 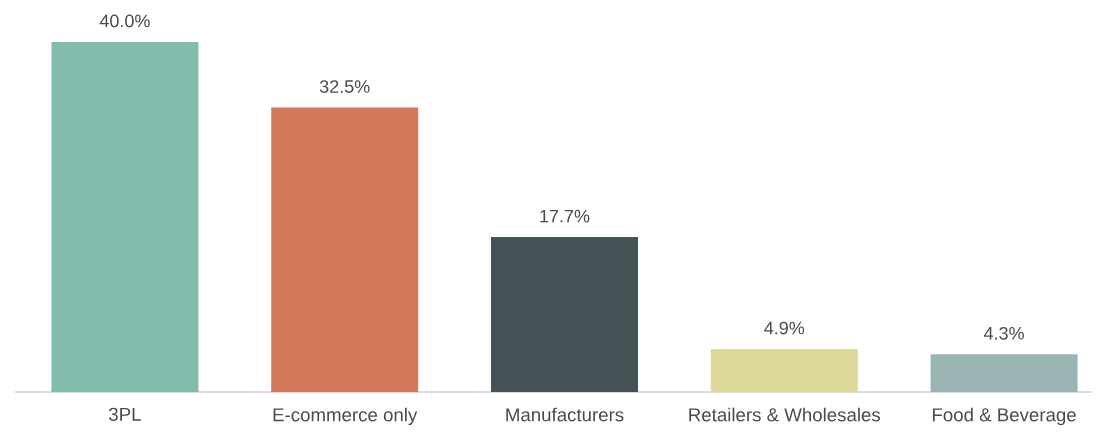 What do you see at coordinates (785, 414) in the screenshot?
I see `x-tick-label: Retailers & Wholesales` at bounding box center [785, 414].